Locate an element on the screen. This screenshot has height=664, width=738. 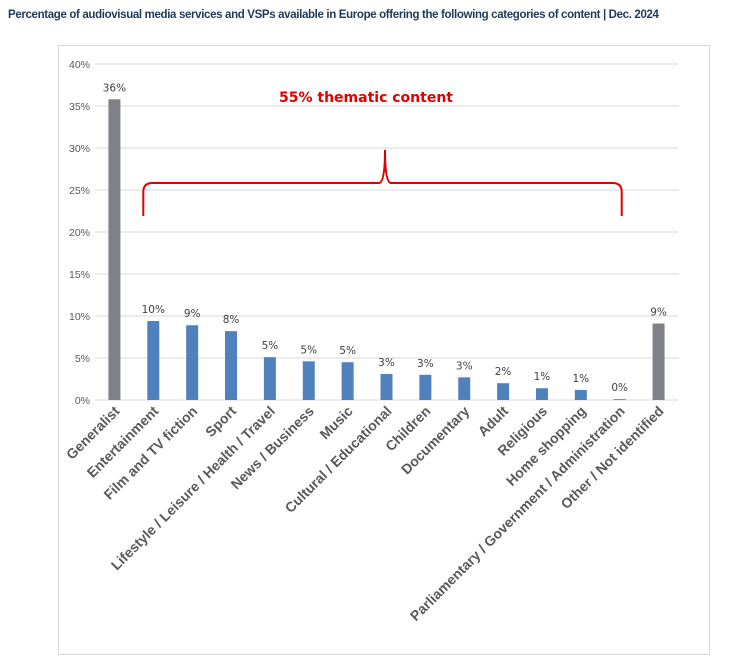
data-label: 10% is located at coordinates (153, 310).